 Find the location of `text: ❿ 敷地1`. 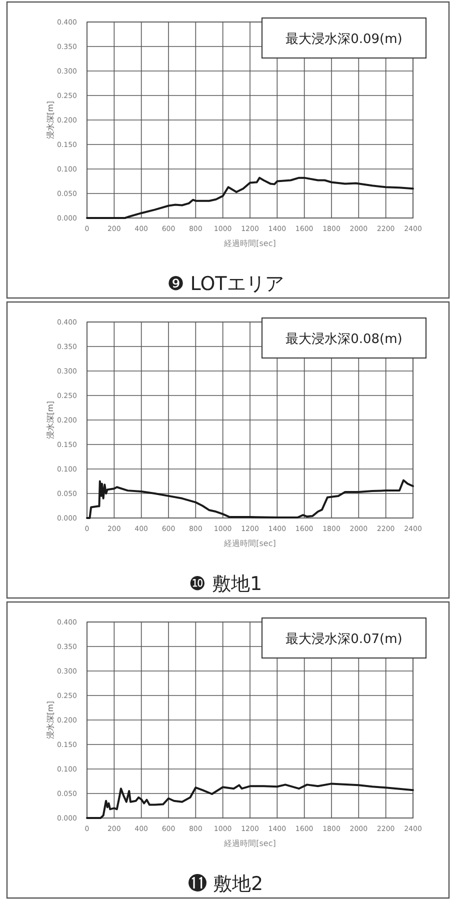

text: ❿ 敷地1 is located at coordinates (225, 584).